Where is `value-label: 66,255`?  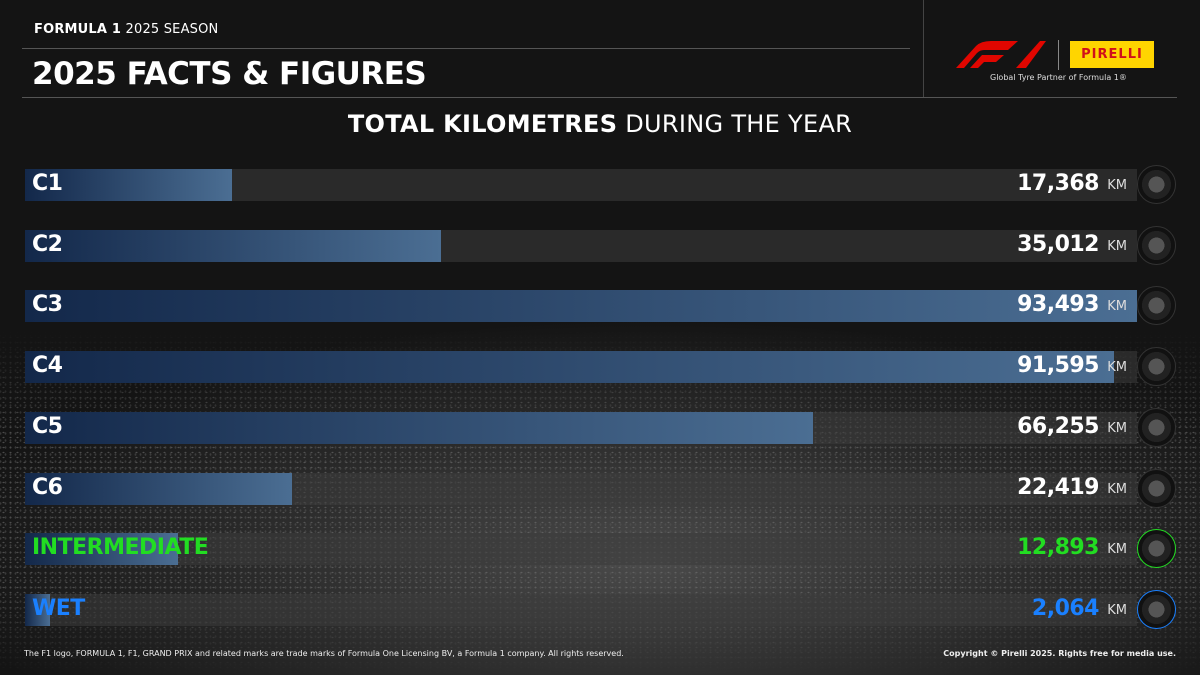 value-label: 66,255 is located at coordinates (1058, 426).